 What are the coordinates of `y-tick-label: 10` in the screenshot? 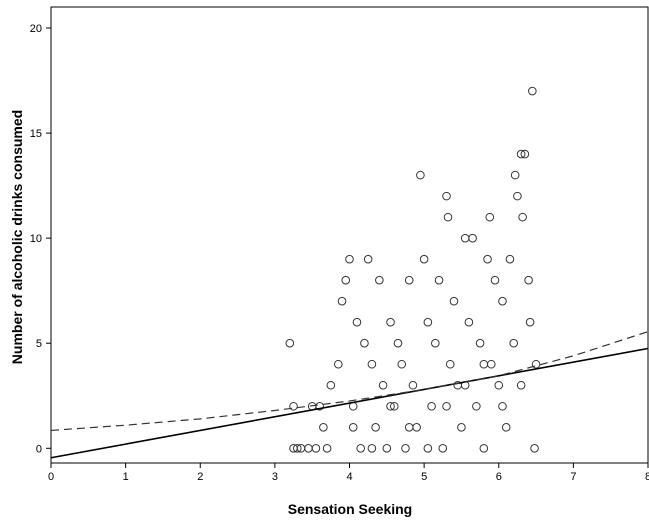 It's located at (36, 239).